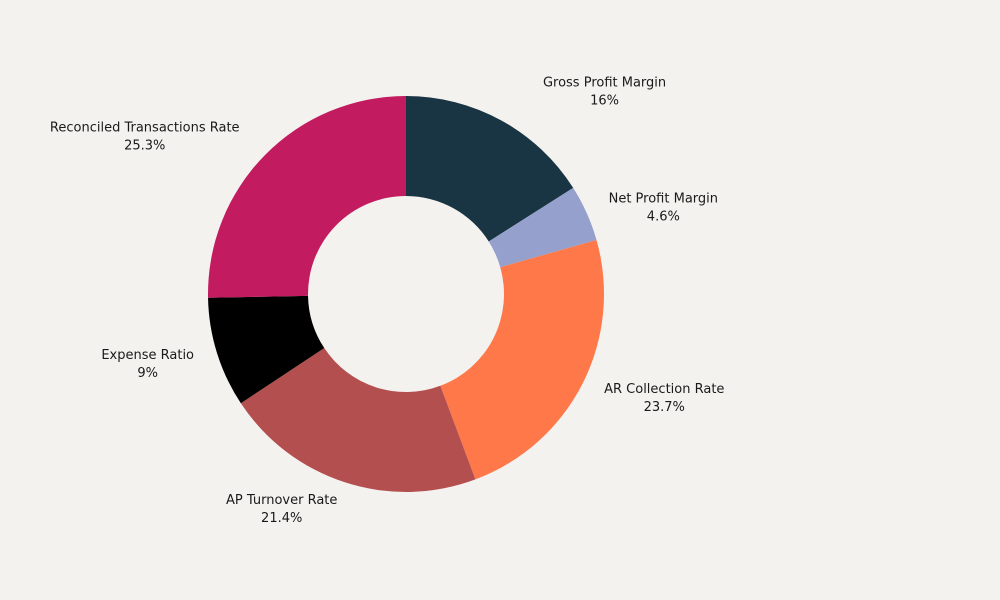  I want to click on slice-label-net-profit-margin: Net Profit Margin, so click(663, 198).